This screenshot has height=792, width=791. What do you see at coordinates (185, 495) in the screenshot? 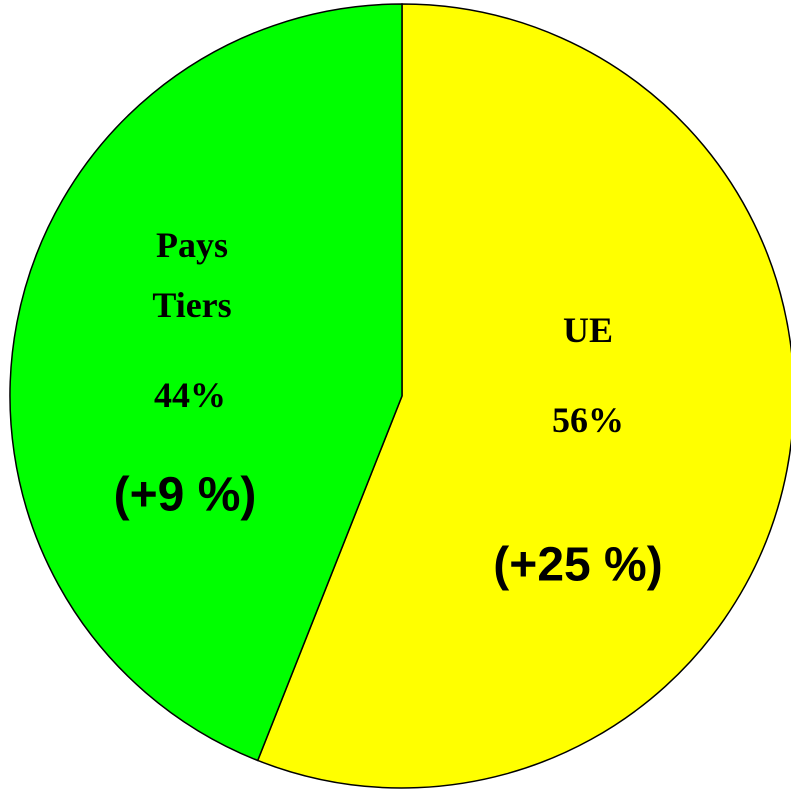
I see `annotation: (+9 %)` at bounding box center [185, 495].